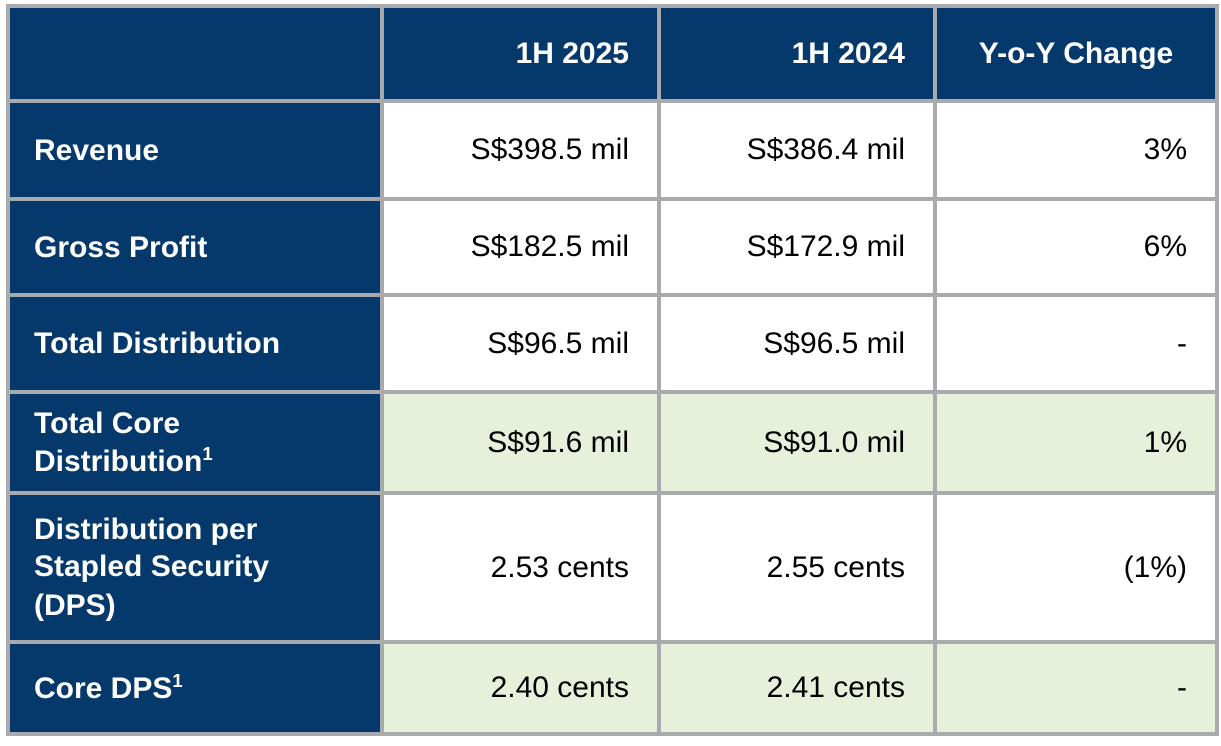 Image resolution: width=1221 pixels, height=746 pixels. I want to click on header-row: 1H 2025 1H 2024 Y-o-Y Change, so click(612, 53).